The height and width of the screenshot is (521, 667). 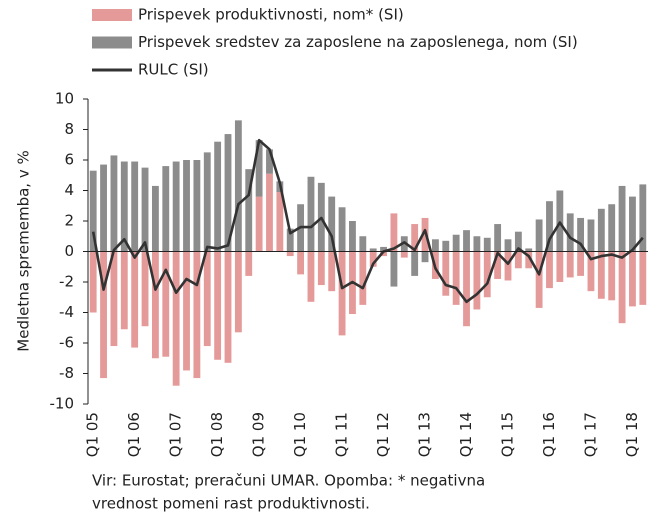 What do you see at coordinates (93, 434) in the screenshot?
I see `x-tick-label: Q1 05` at bounding box center [93, 434].